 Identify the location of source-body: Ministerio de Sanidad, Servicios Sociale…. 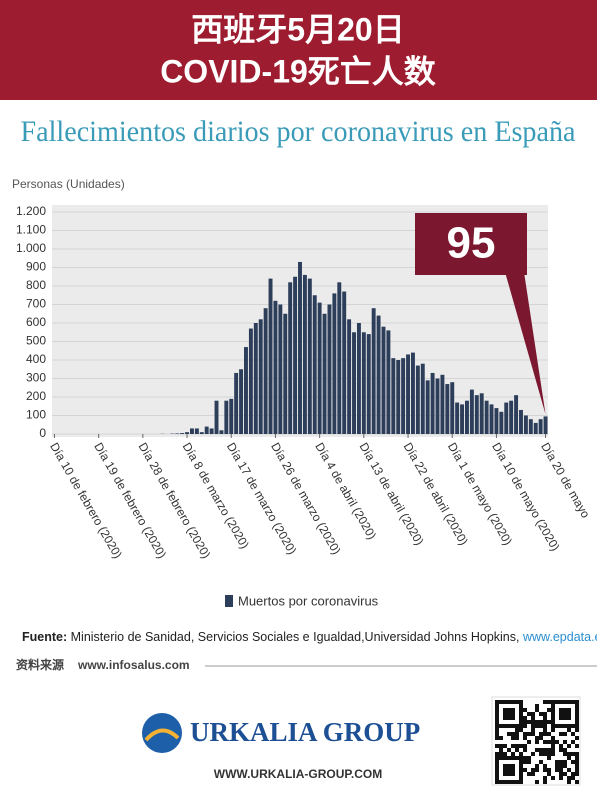
(295, 637).